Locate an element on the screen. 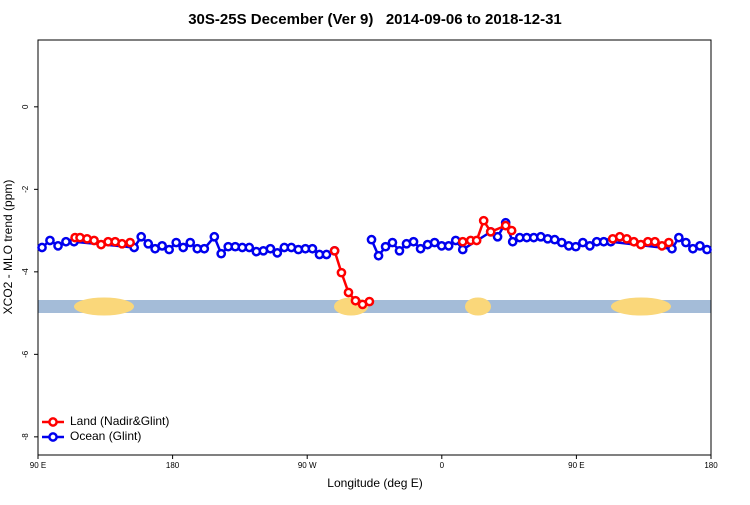  y-tick-label: 0 is located at coordinates (25, 106).